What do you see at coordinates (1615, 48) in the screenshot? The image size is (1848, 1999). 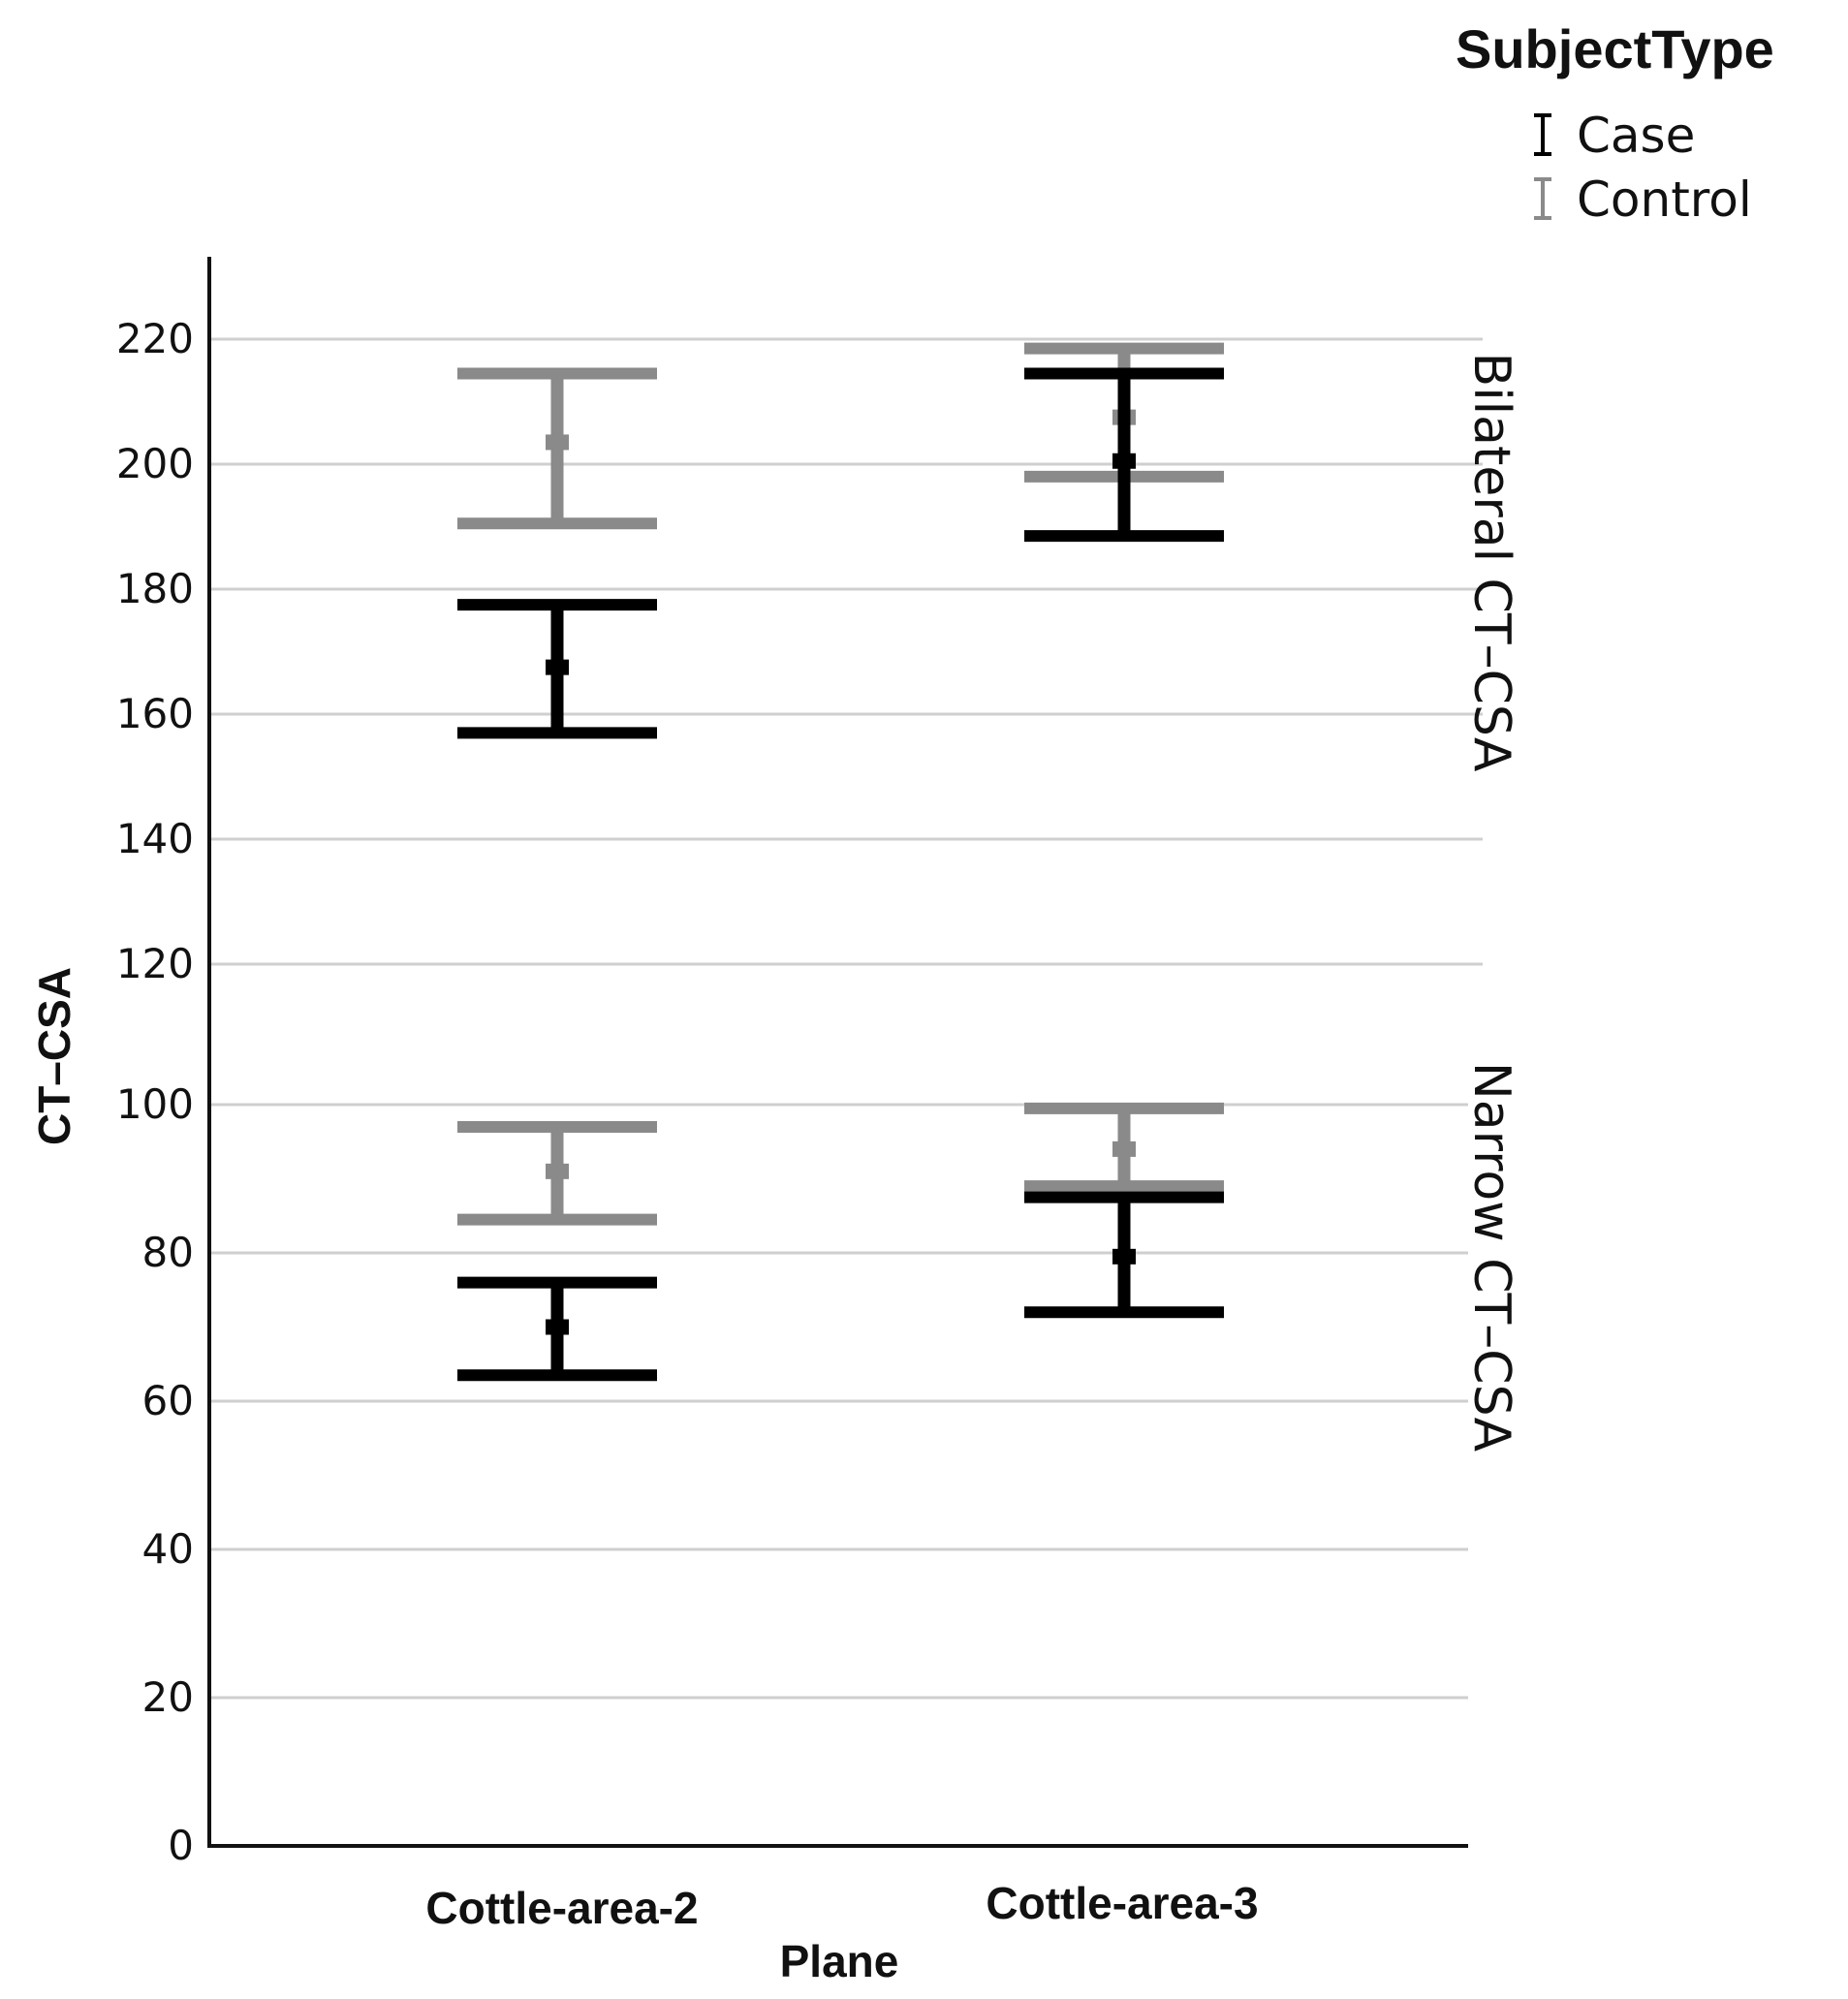 I see `legend-title: SubjectType` at bounding box center [1615, 48].